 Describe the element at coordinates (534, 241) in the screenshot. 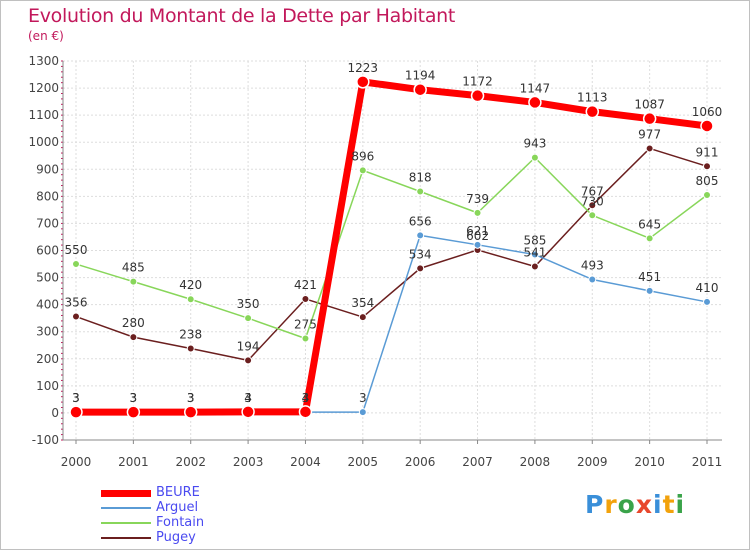

I see `data-label-arguel: 585` at that location.